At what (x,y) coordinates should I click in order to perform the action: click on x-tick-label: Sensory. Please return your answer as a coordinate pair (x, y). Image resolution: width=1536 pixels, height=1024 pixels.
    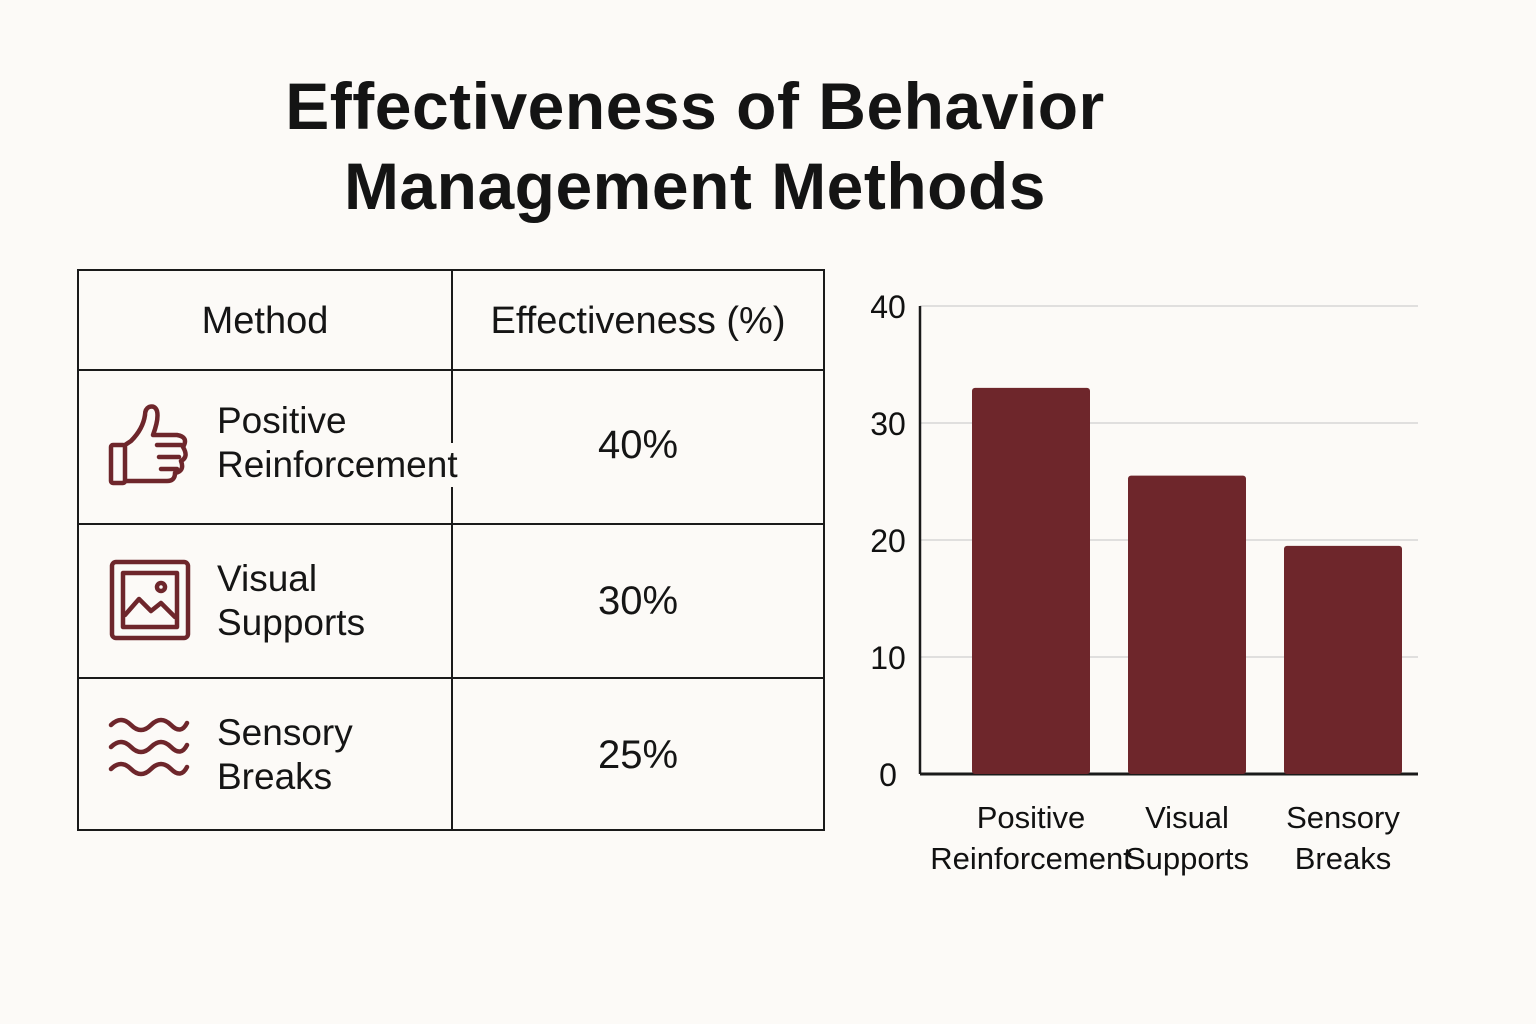
    Looking at the image, I should click on (1343, 817).